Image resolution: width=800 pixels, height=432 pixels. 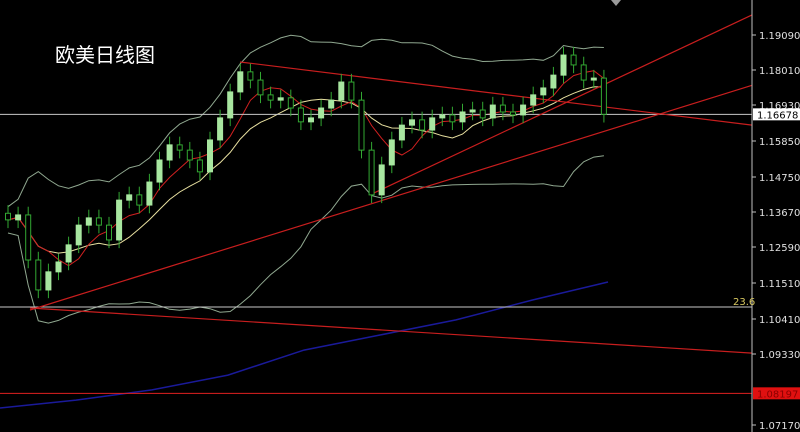 I want to click on chart-title: 欧美日线图, so click(x=105, y=55).